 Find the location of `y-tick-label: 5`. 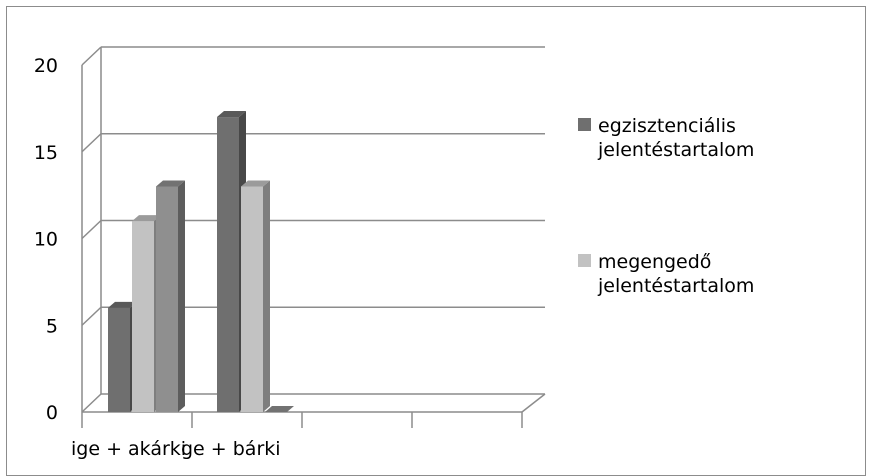

y-tick-label: 5 is located at coordinates (52, 326).